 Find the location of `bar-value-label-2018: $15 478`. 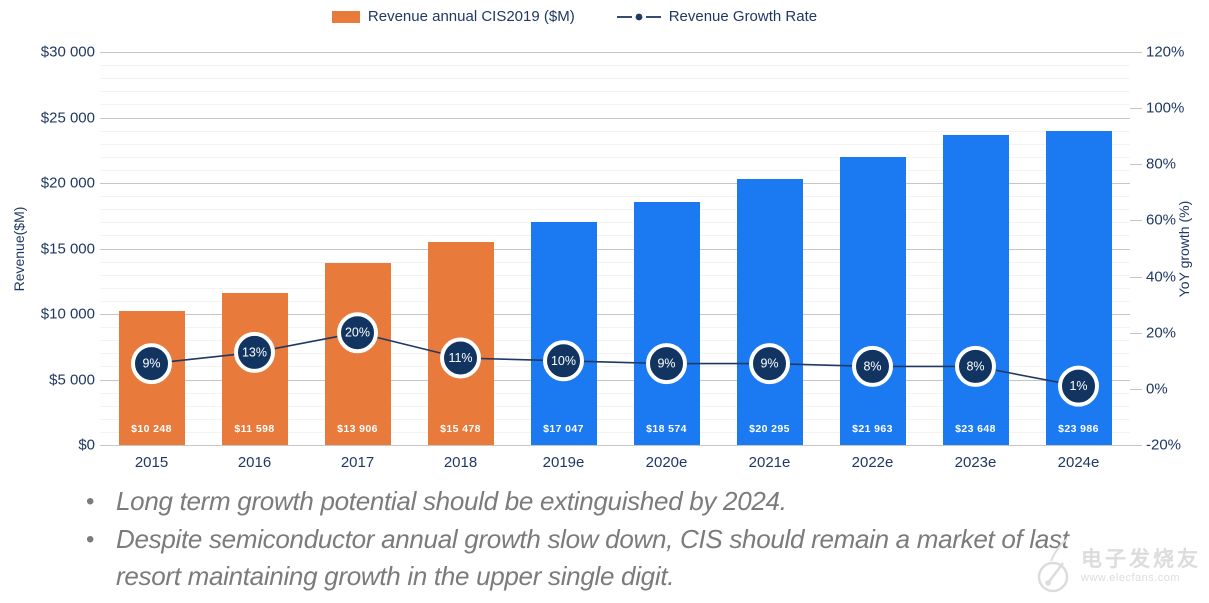

bar-value-label-2018: $15 478 is located at coordinates (460, 429).